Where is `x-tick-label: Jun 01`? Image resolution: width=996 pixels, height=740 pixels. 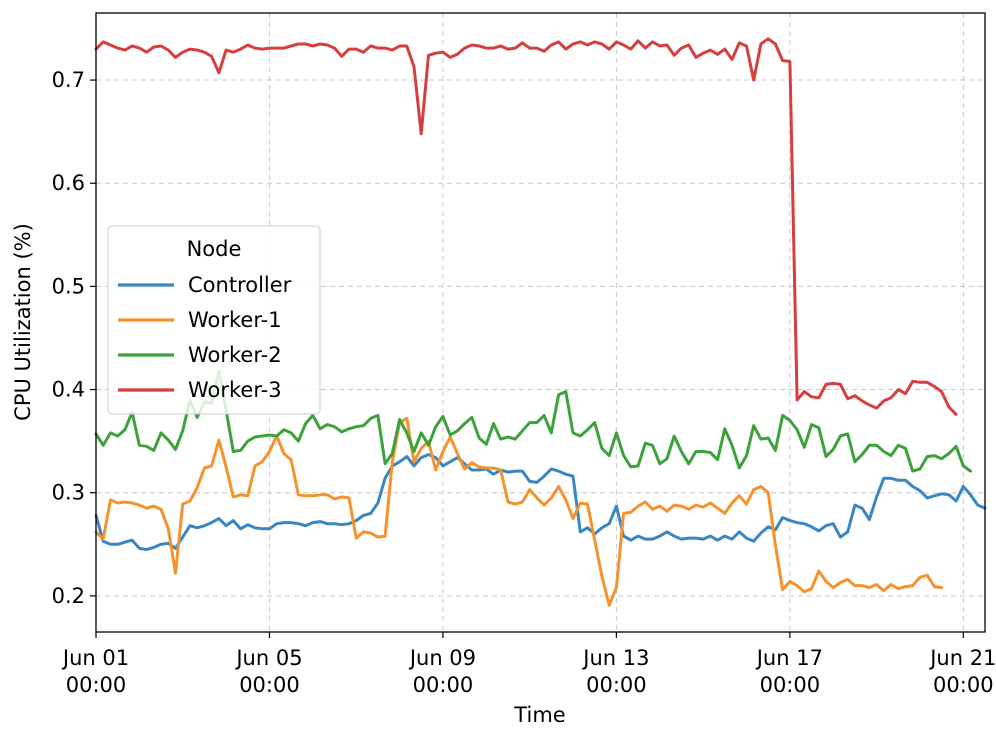 x-tick-label: Jun 01 is located at coordinates (95, 658).